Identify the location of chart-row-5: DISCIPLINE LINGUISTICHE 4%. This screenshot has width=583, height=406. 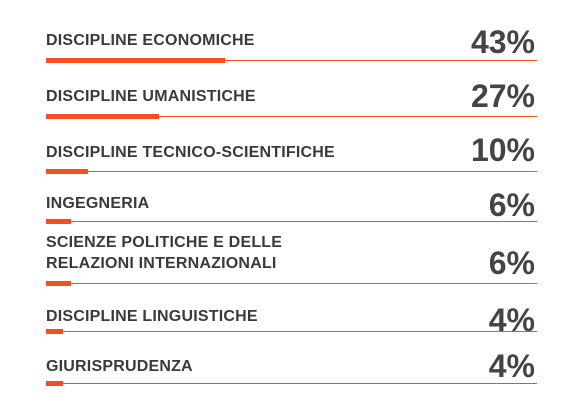
(291, 320).